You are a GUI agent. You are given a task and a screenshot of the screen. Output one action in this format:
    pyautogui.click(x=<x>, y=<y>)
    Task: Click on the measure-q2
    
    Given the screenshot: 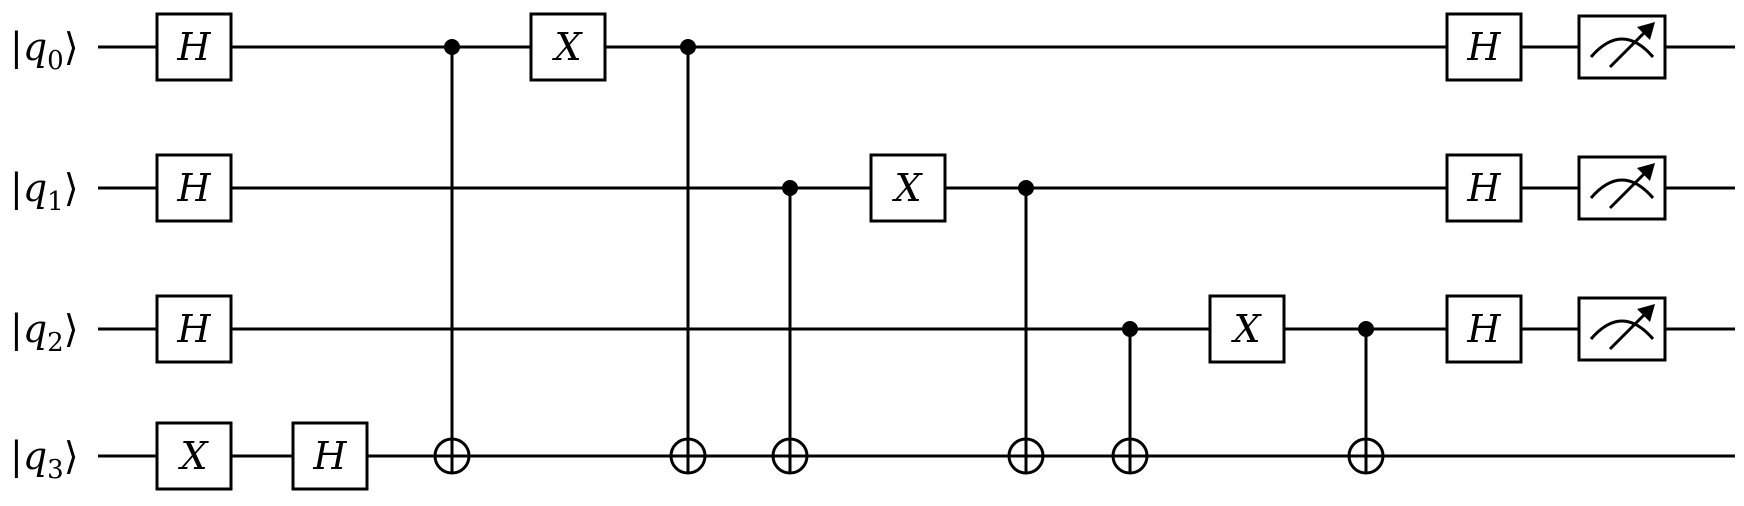 What is the action you would take?
    pyautogui.click(x=1622, y=329)
    